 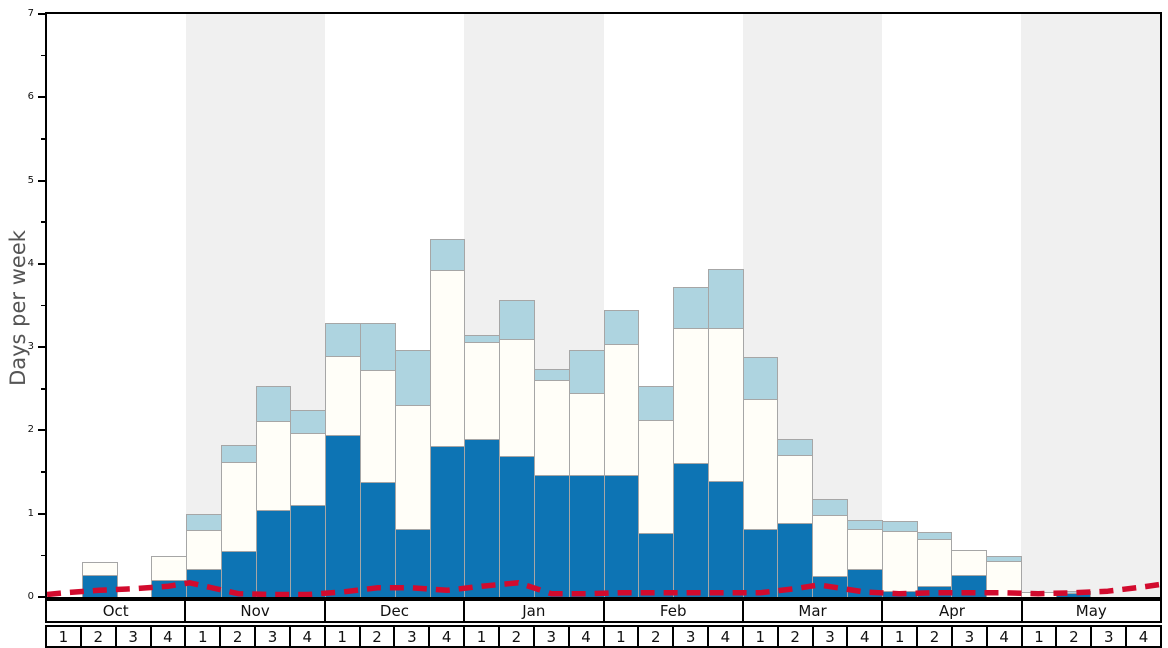 I want to click on month-label-feb: Feb, so click(x=673, y=611).